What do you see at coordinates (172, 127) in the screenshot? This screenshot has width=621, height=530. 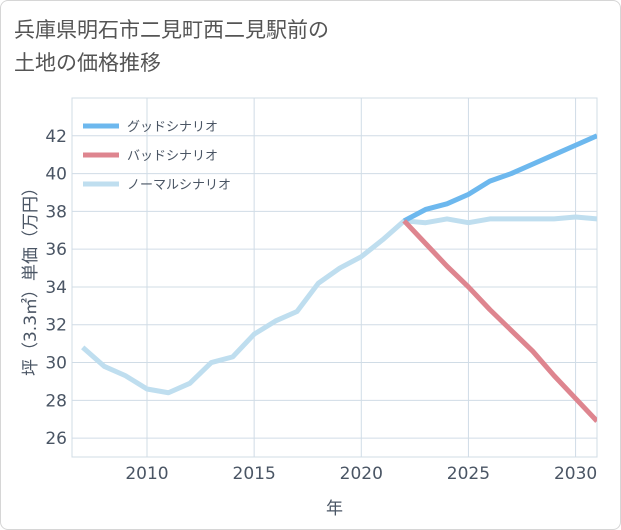 I see `legend-label-good: グッドシナリオ` at bounding box center [172, 127].